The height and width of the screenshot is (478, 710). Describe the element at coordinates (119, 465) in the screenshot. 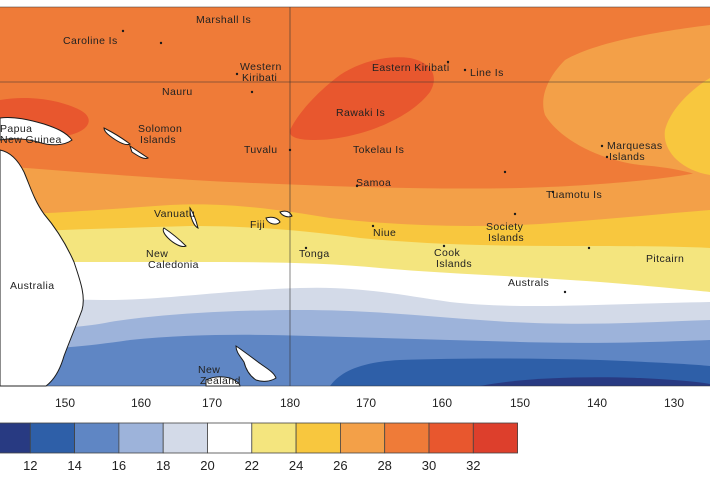

I see `colorbar-tick-2: 16` at that location.